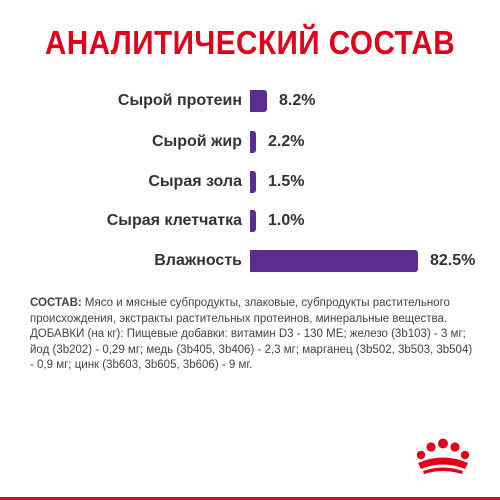  Describe the element at coordinates (286, 141) in the screenshot. I see `value-label: 2.2%` at that location.